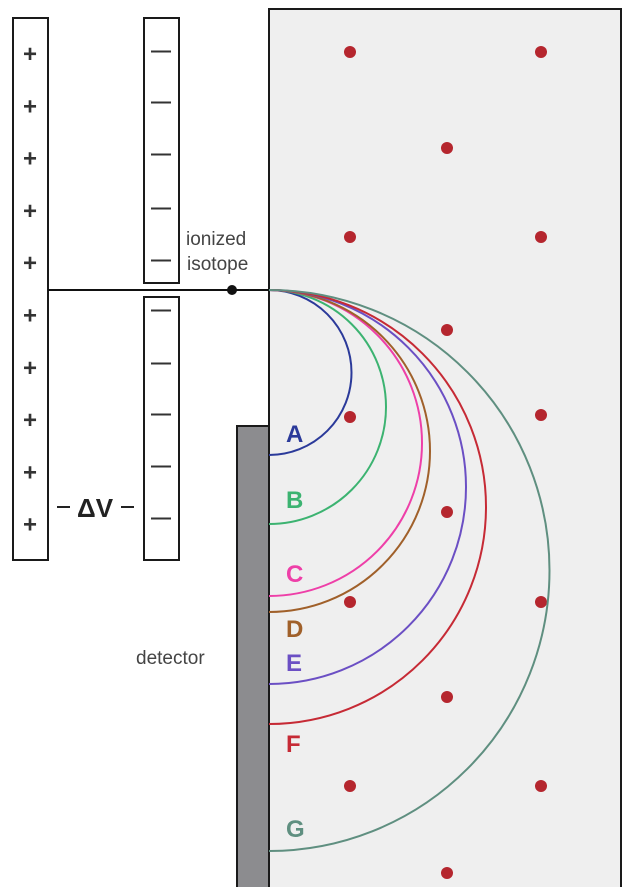 The height and width of the screenshot is (887, 626). Describe the element at coordinates (253, 656) in the screenshot. I see `detector-bar` at that location.